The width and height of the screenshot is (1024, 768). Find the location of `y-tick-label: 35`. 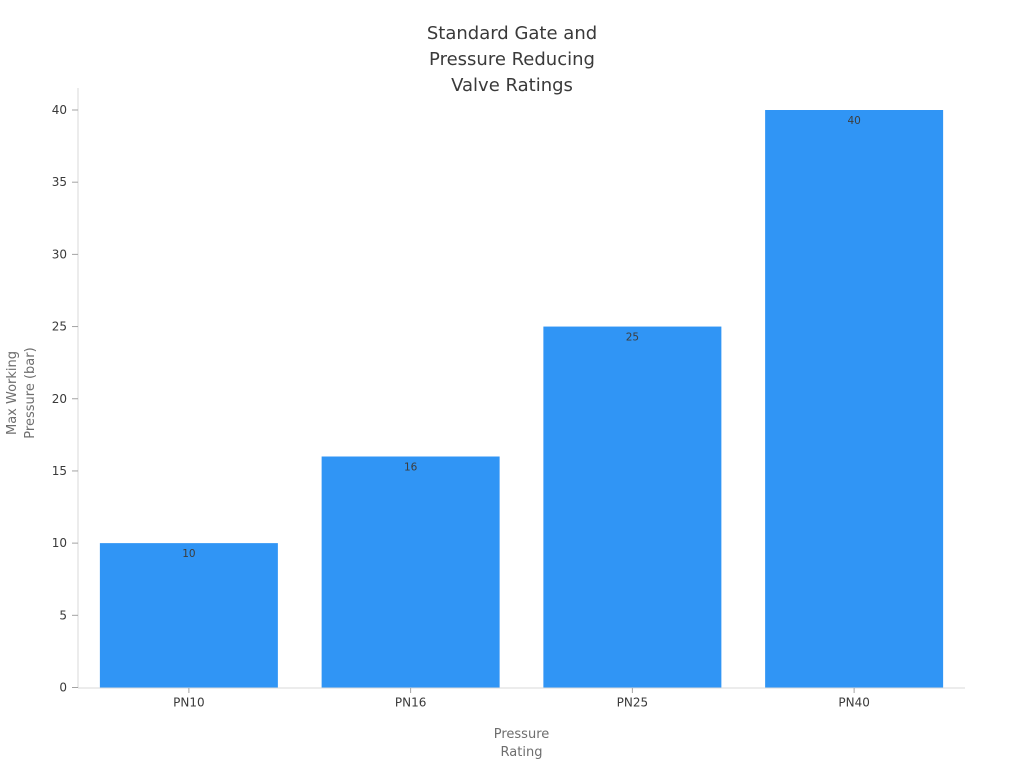

y-tick-label: 35 is located at coordinates (59, 182).